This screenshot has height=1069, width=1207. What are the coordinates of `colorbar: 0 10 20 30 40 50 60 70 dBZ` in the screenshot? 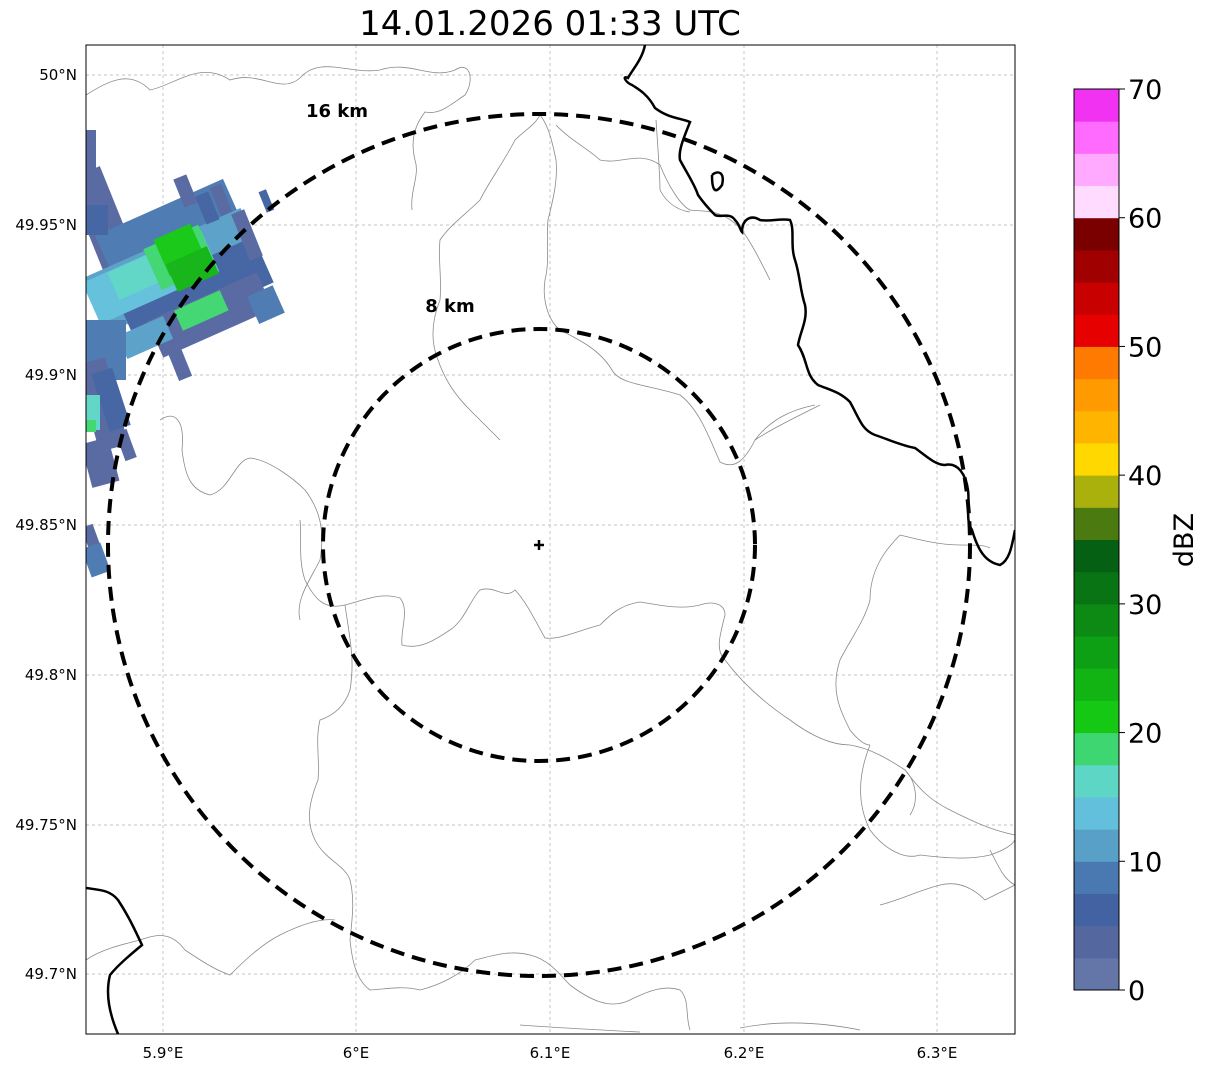 It's located at (1136, 541).